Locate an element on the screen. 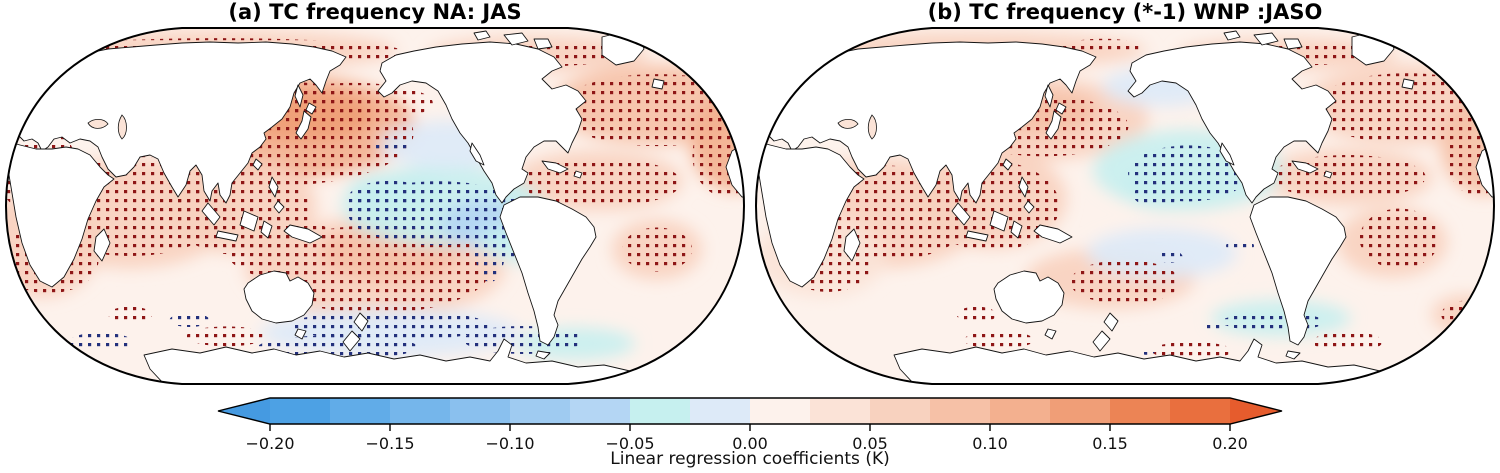 This screenshot has height=473, width=1500. panel-a-title: (a) TC frequency NA: JAS is located at coordinates (375, 12).